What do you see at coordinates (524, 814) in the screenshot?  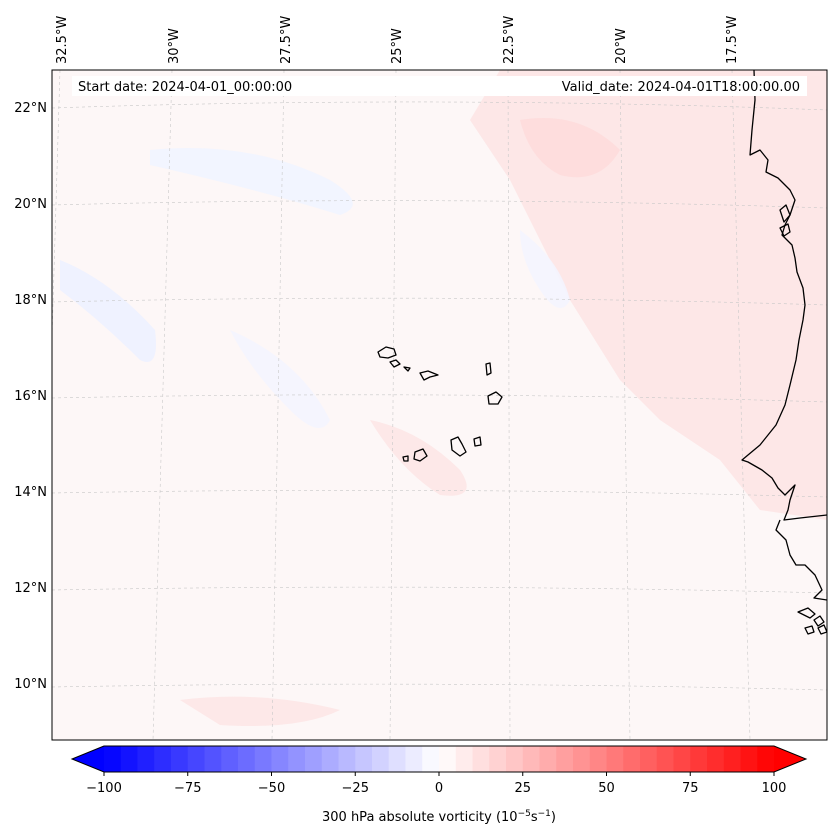 I see `colorbar-units-exp1: −5` at bounding box center [524, 814].